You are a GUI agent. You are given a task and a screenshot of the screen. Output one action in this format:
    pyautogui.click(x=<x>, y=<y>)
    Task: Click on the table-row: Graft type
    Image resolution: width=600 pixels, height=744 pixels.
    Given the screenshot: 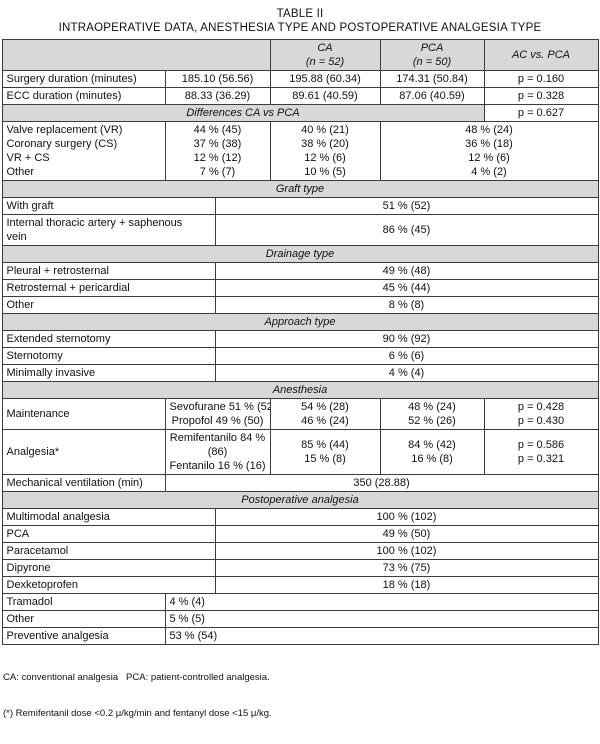 What is the action you would take?
    pyautogui.click(x=300, y=189)
    